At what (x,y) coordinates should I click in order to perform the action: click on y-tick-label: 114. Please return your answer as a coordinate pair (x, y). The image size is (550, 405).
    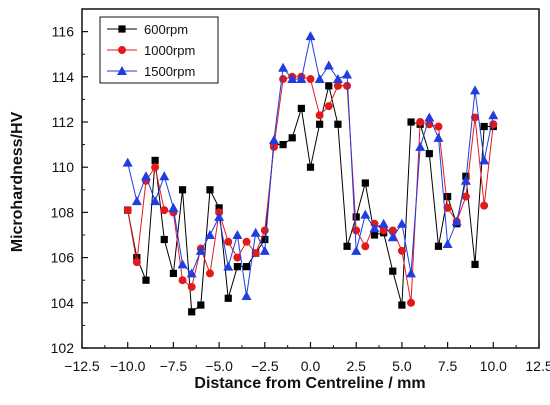
    Looking at the image, I should click on (63, 77).